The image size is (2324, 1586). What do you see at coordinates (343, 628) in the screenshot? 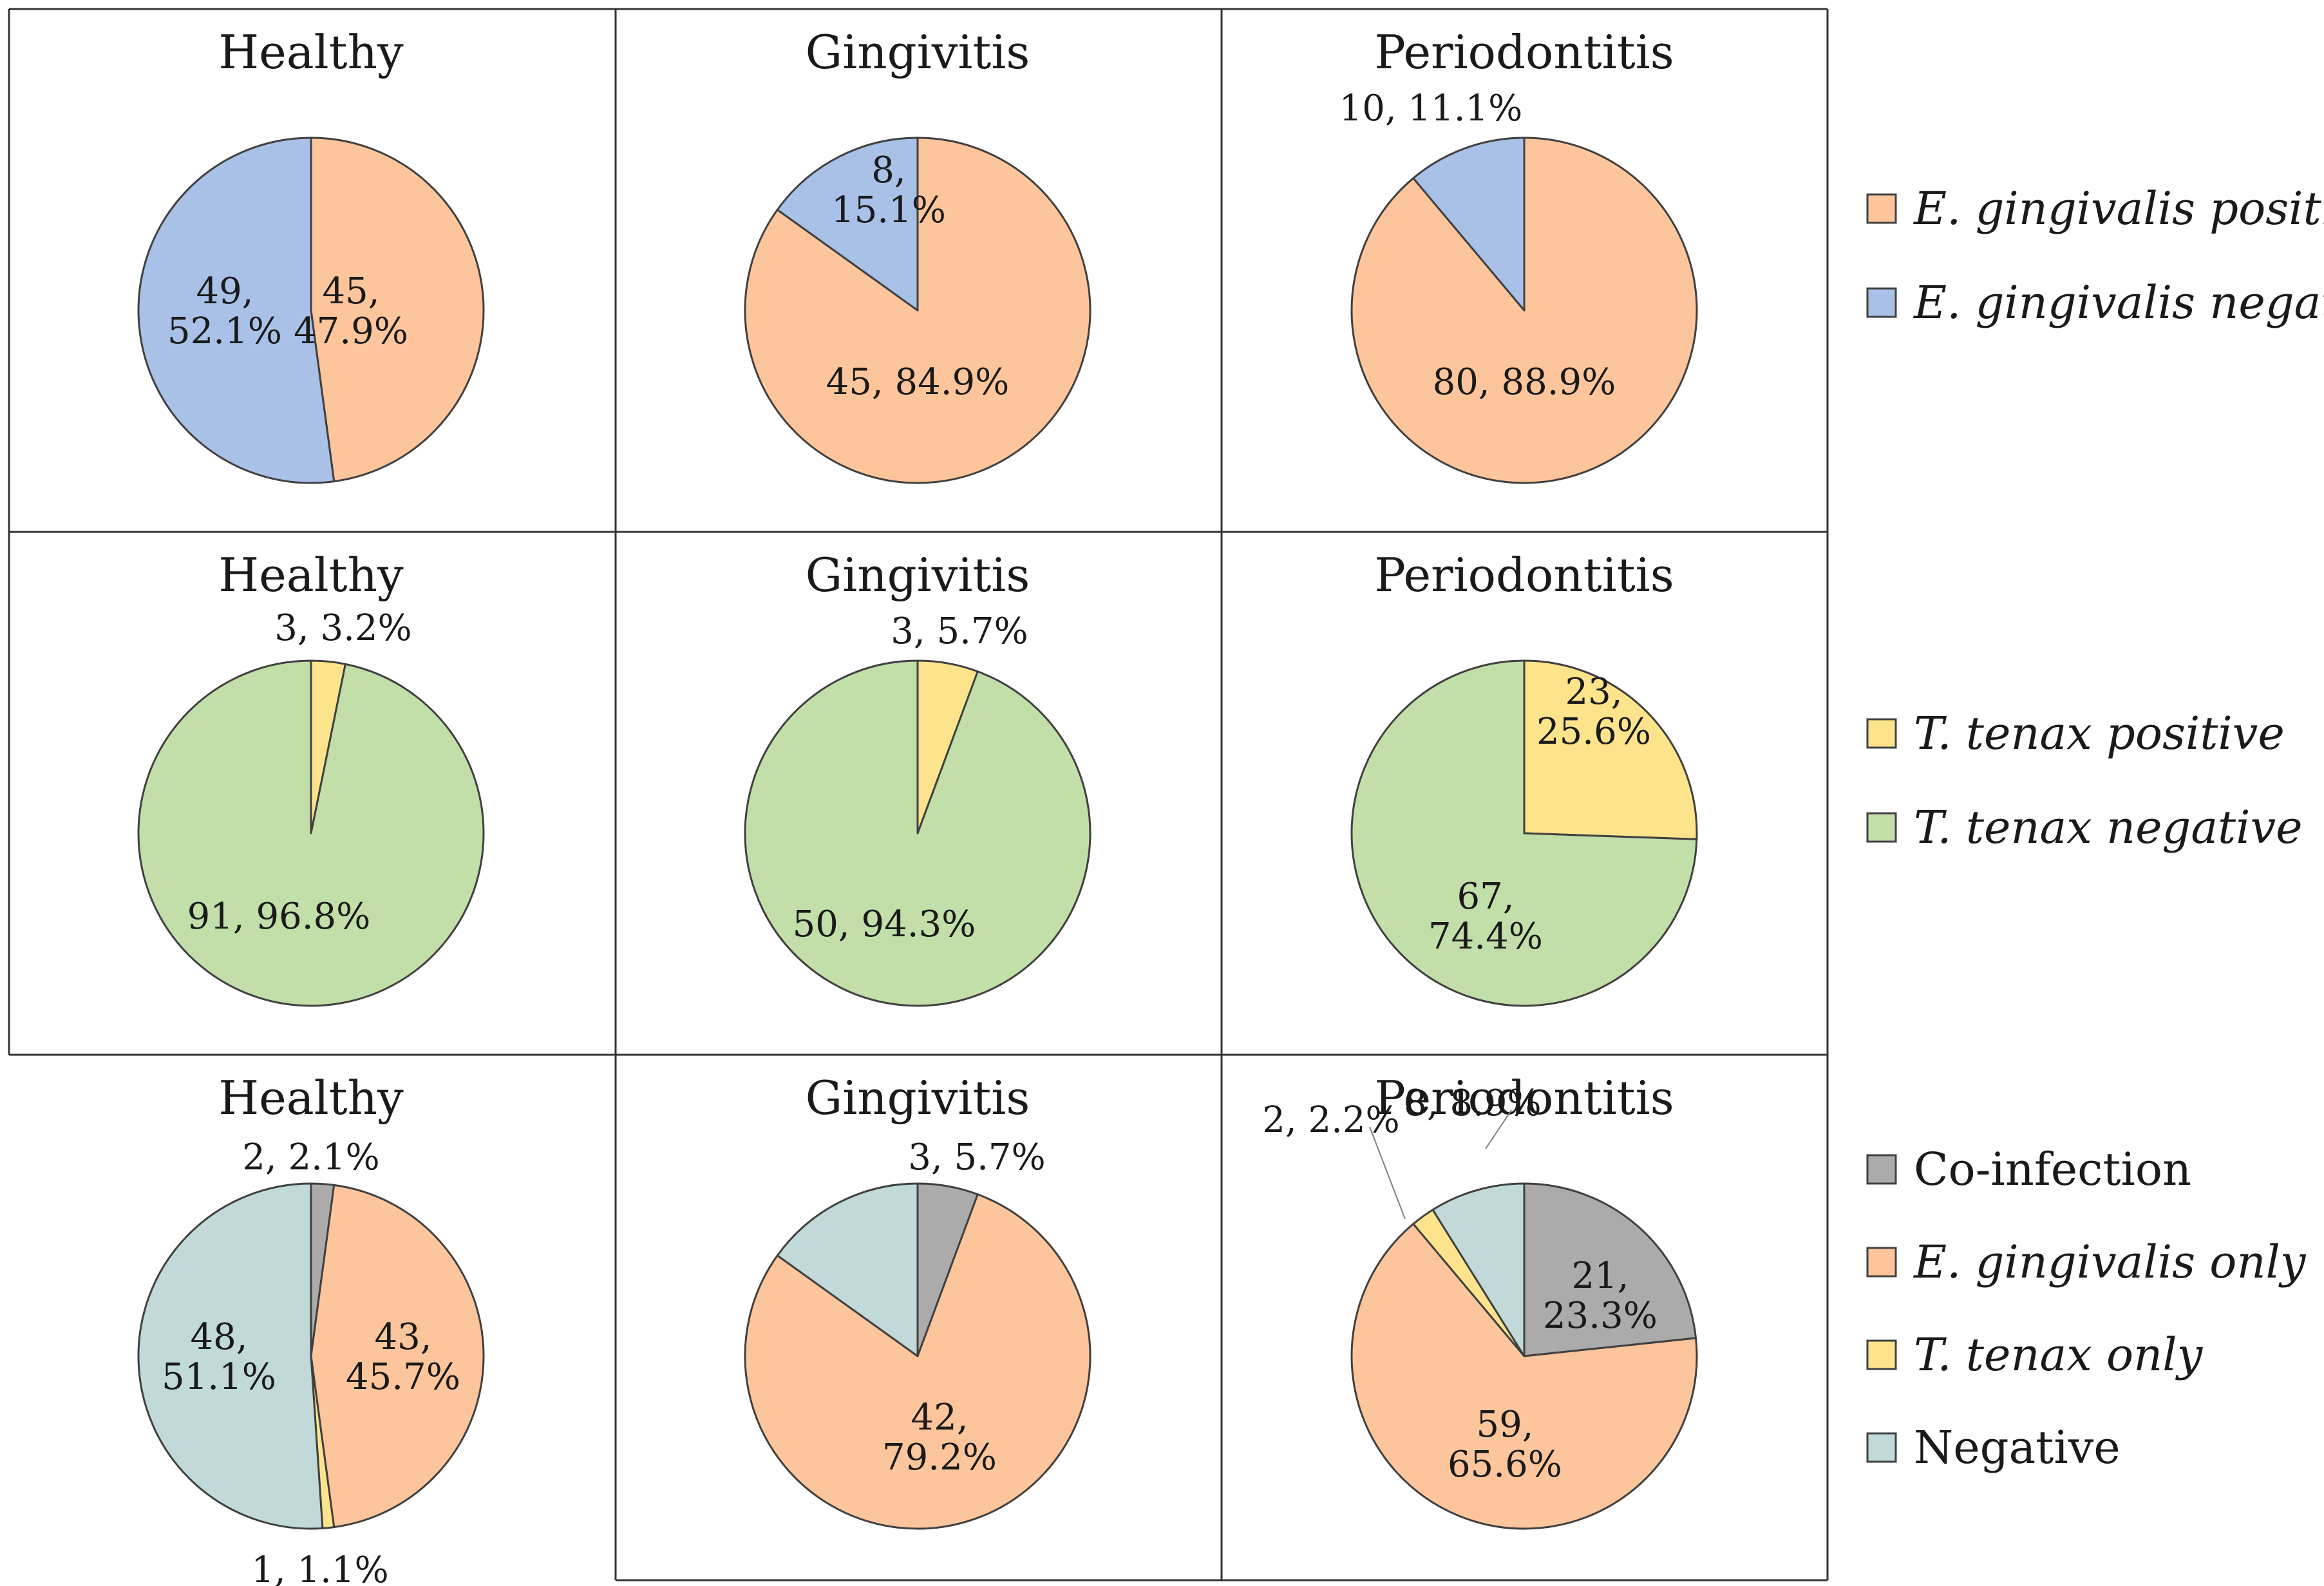
I see `data-label-t-tenax-positive: 3, 3.2%` at bounding box center [343, 628].